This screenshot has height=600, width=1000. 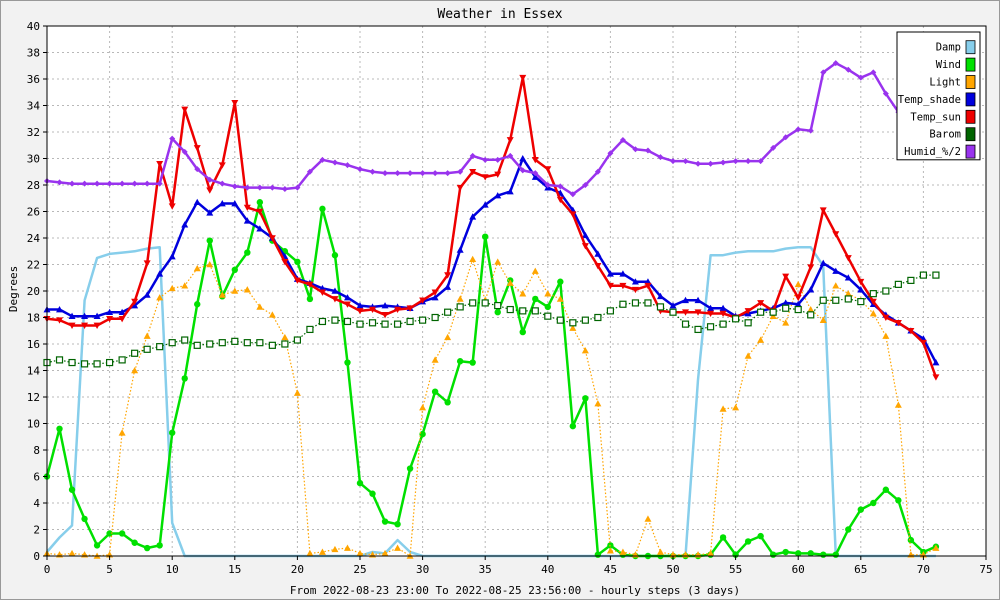 What do you see at coordinates (970, 134) in the screenshot?
I see `legend-swatch-barom` at bounding box center [970, 134].